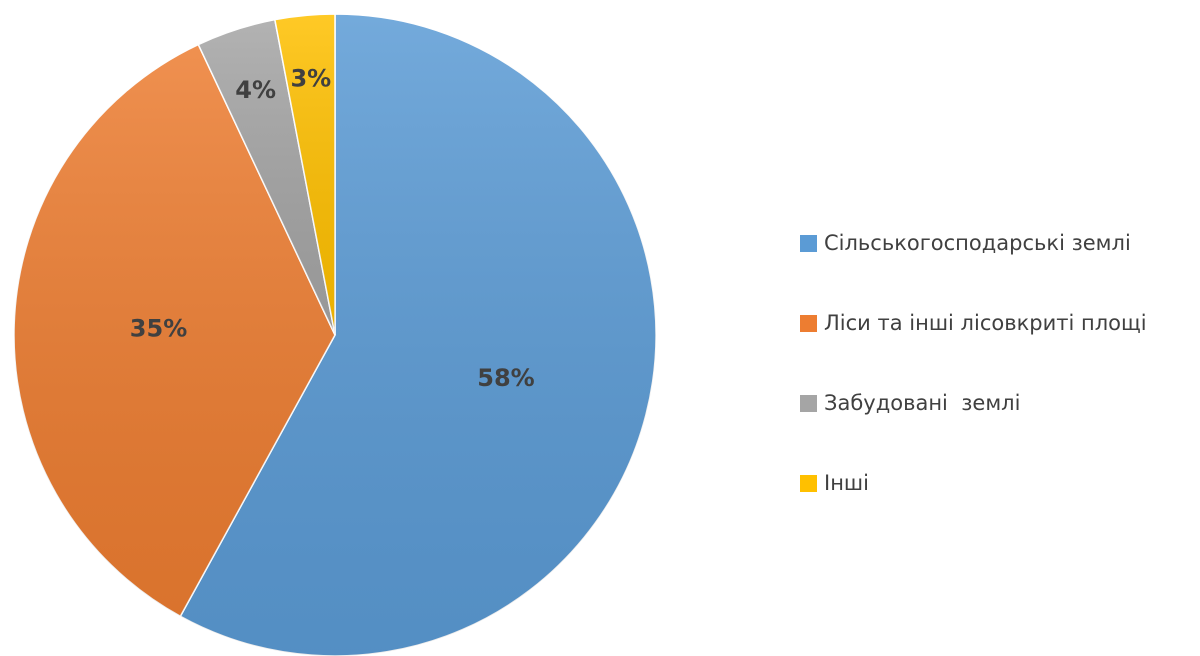 Image resolution: width=1200 pixels, height=656 pixels. I want to click on legend-label: Ліси та інші лісовкриті площі, so click(985, 323).